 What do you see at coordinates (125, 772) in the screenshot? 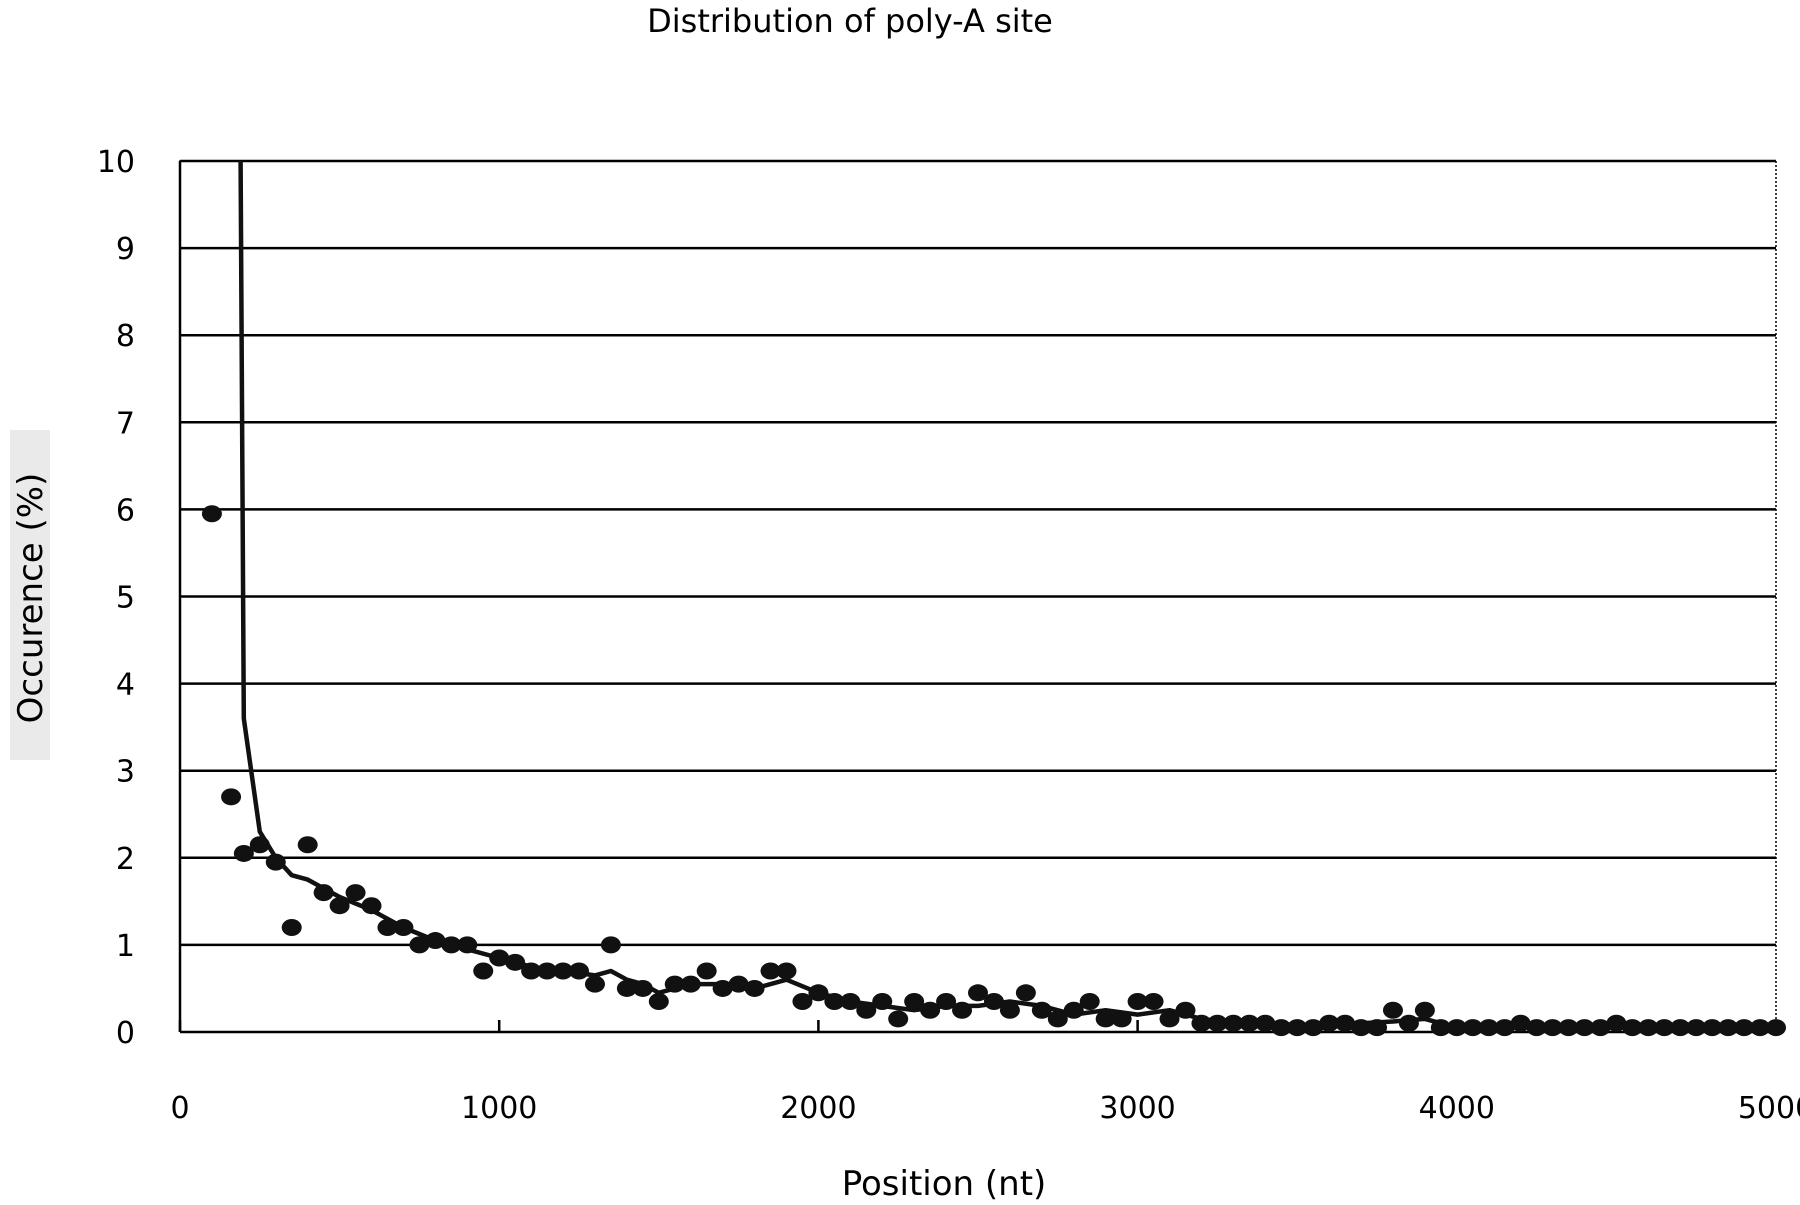
I see `y-tick-label: 3` at bounding box center [125, 772].